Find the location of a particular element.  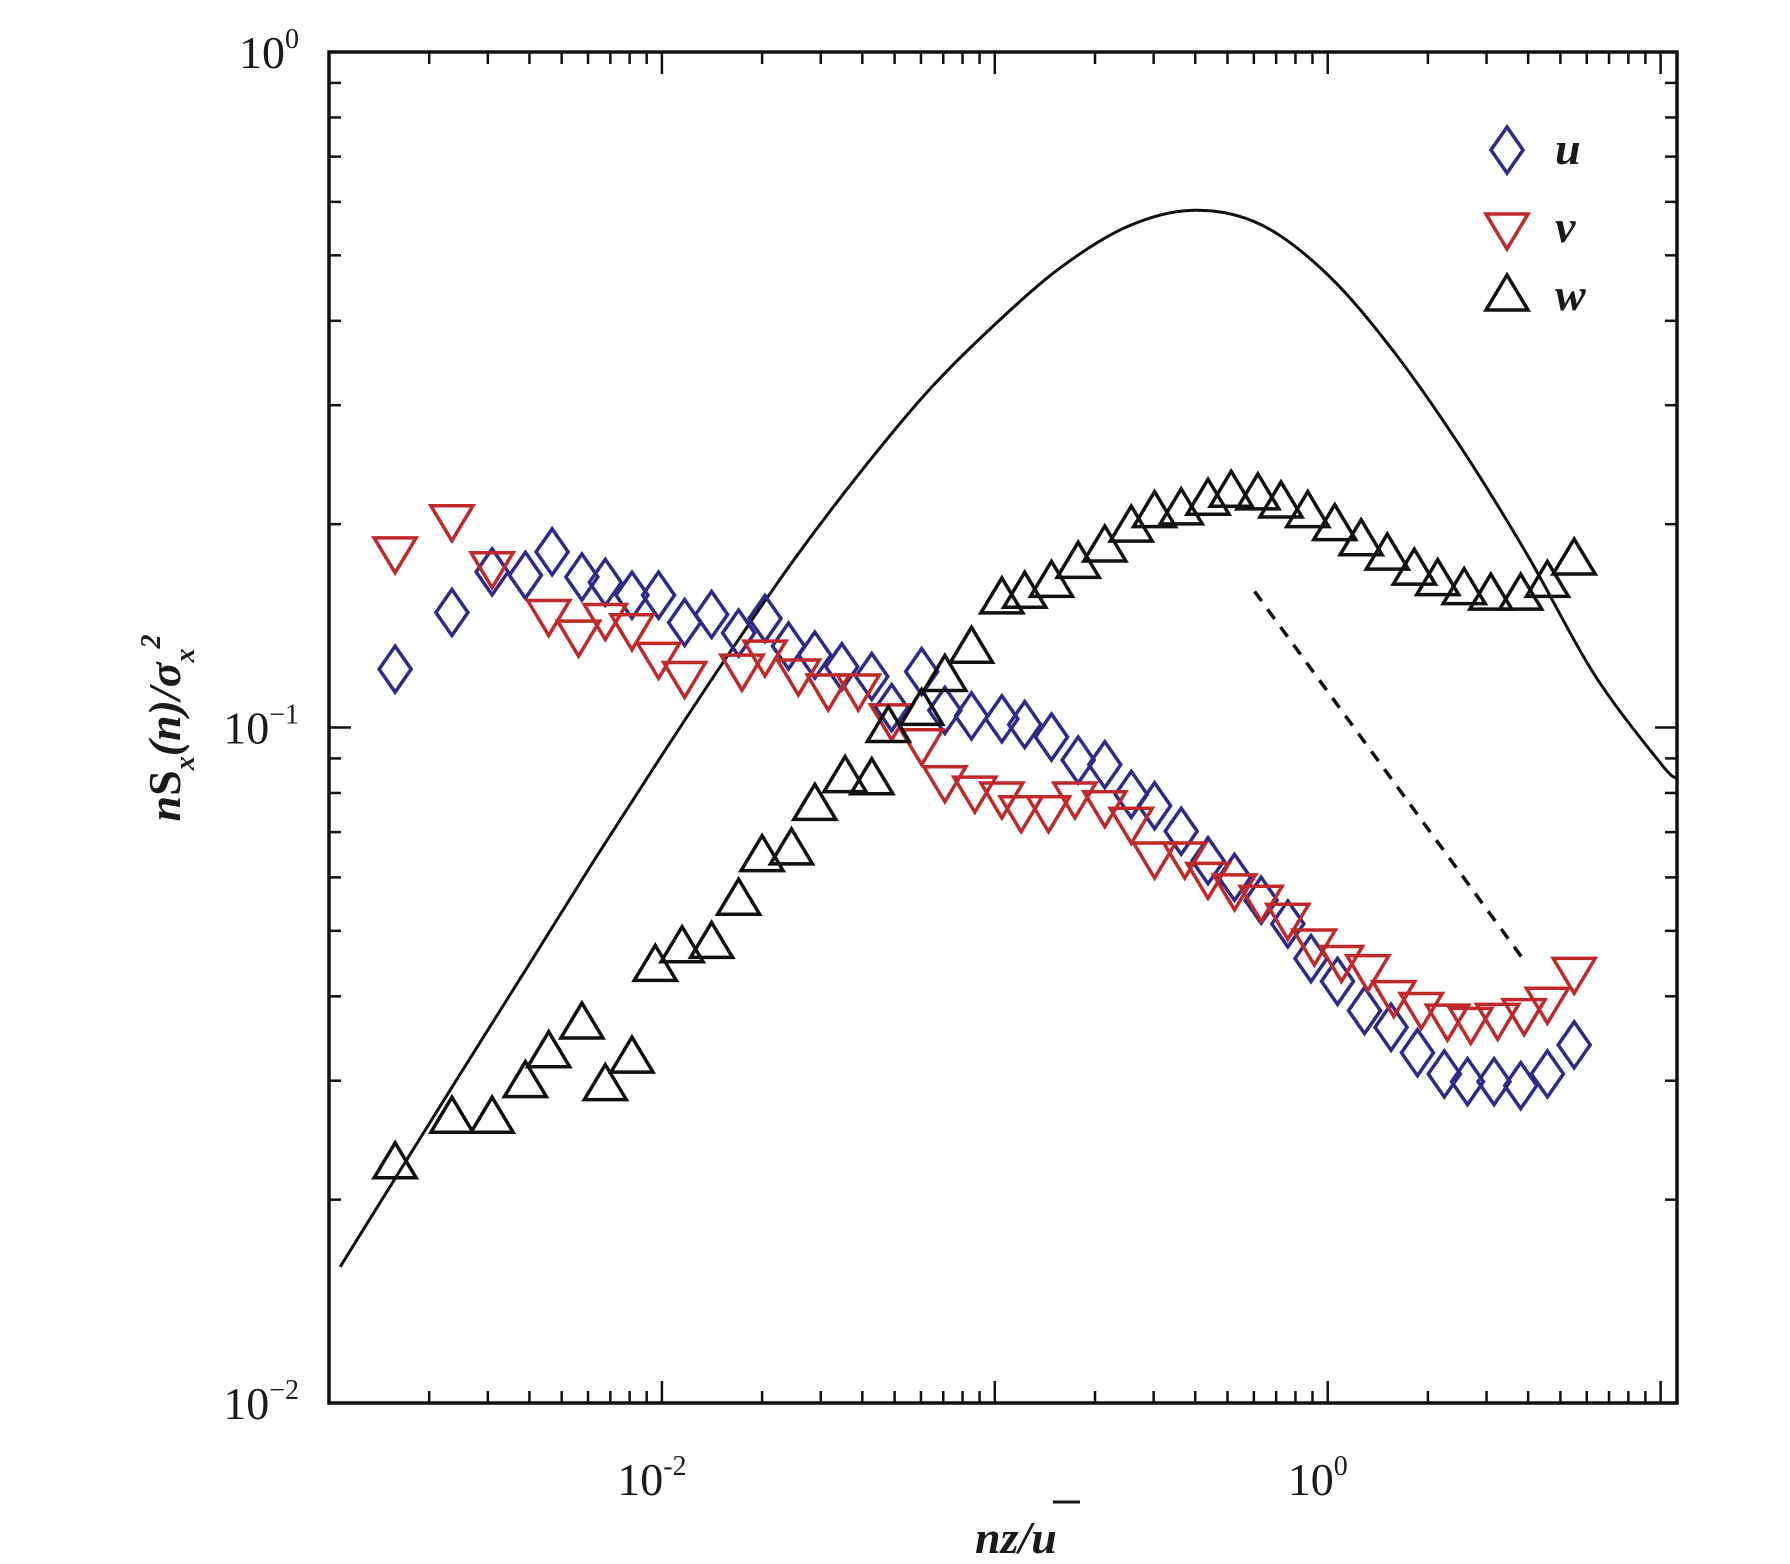

legend-item-w: w is located at coordinates (1534, 294).